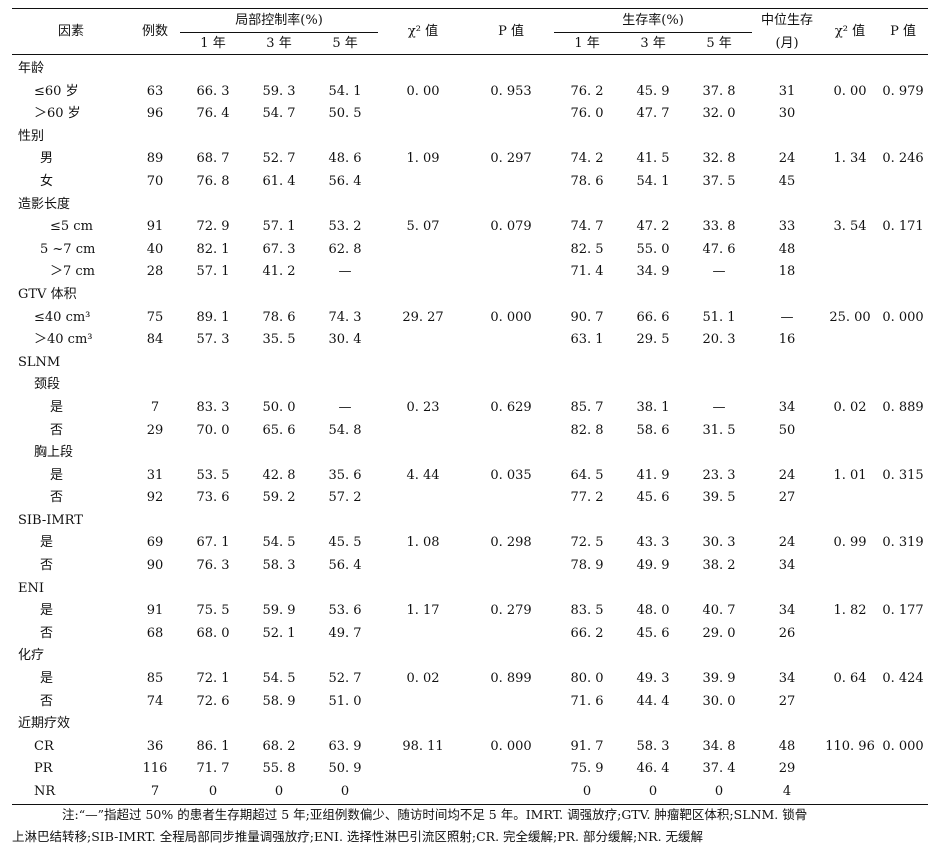 The width and height of the screenshot is (936, 860). I want to click on row-label: 化疗, so click(31, 656).